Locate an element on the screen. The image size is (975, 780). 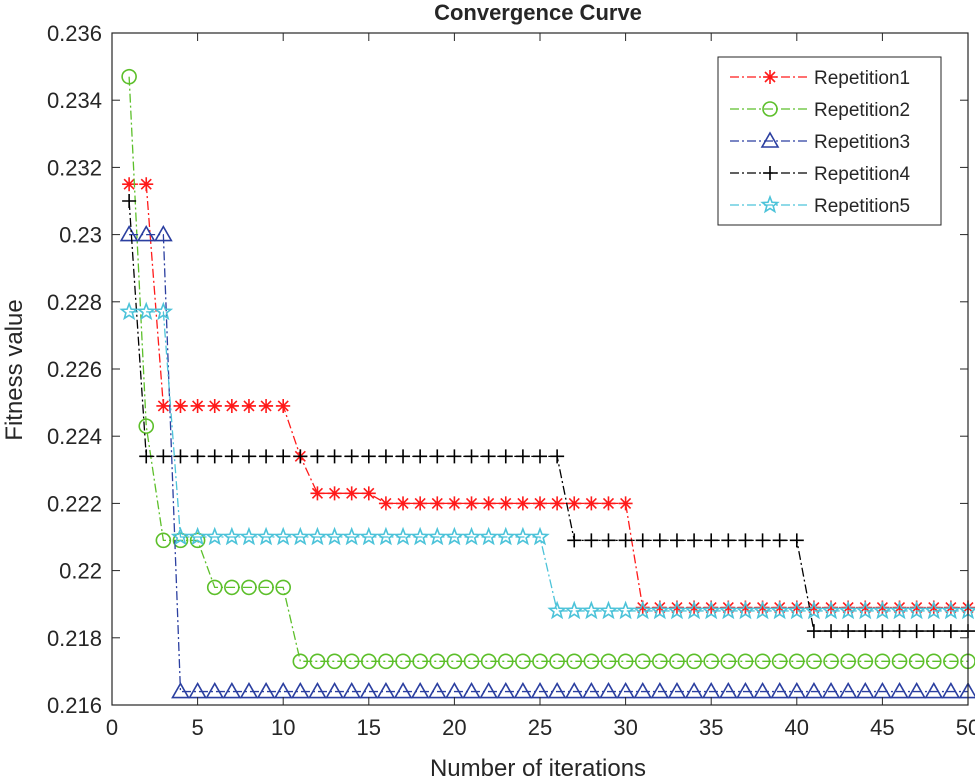
chart-title: Convergence Curve is located at coordinates (538, 12).